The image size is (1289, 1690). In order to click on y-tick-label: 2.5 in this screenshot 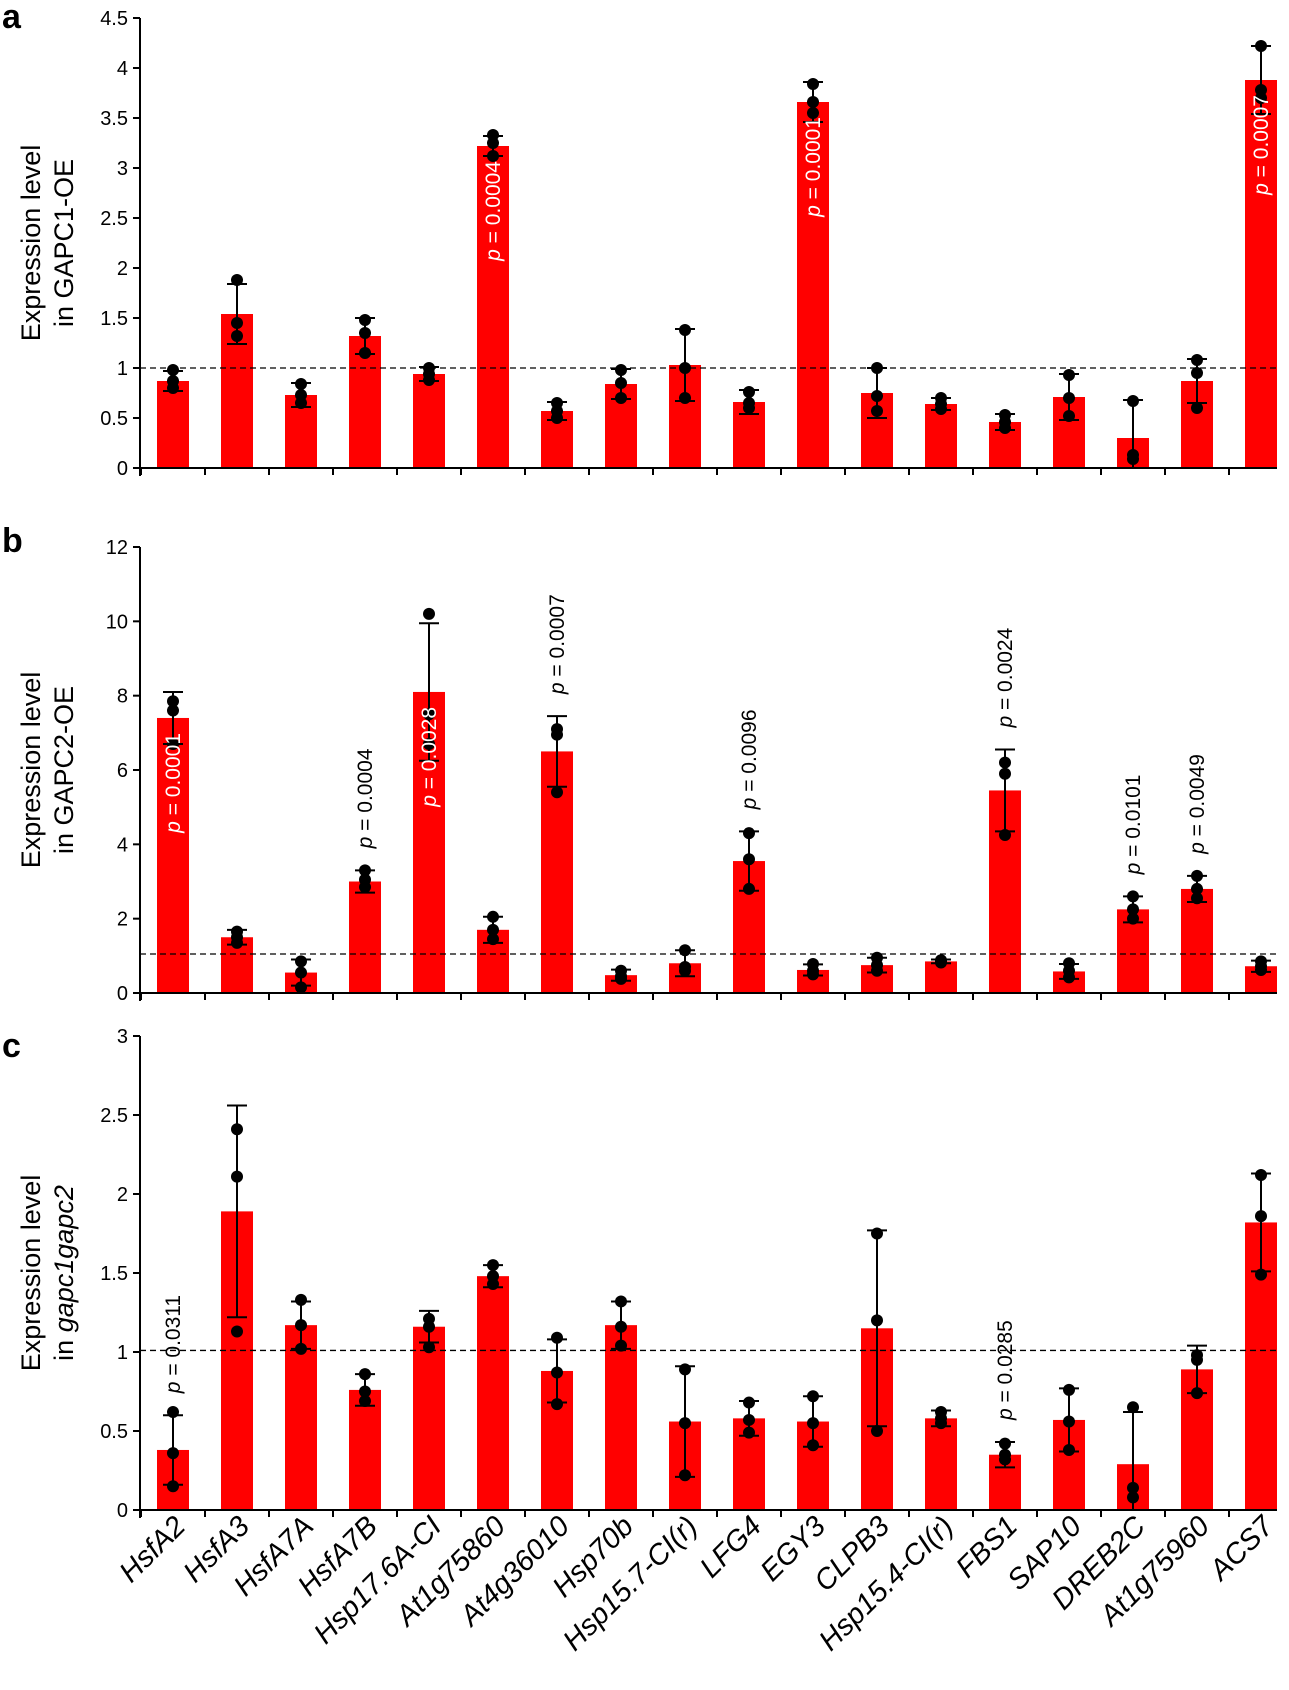, I will do `click(114, 219)`.